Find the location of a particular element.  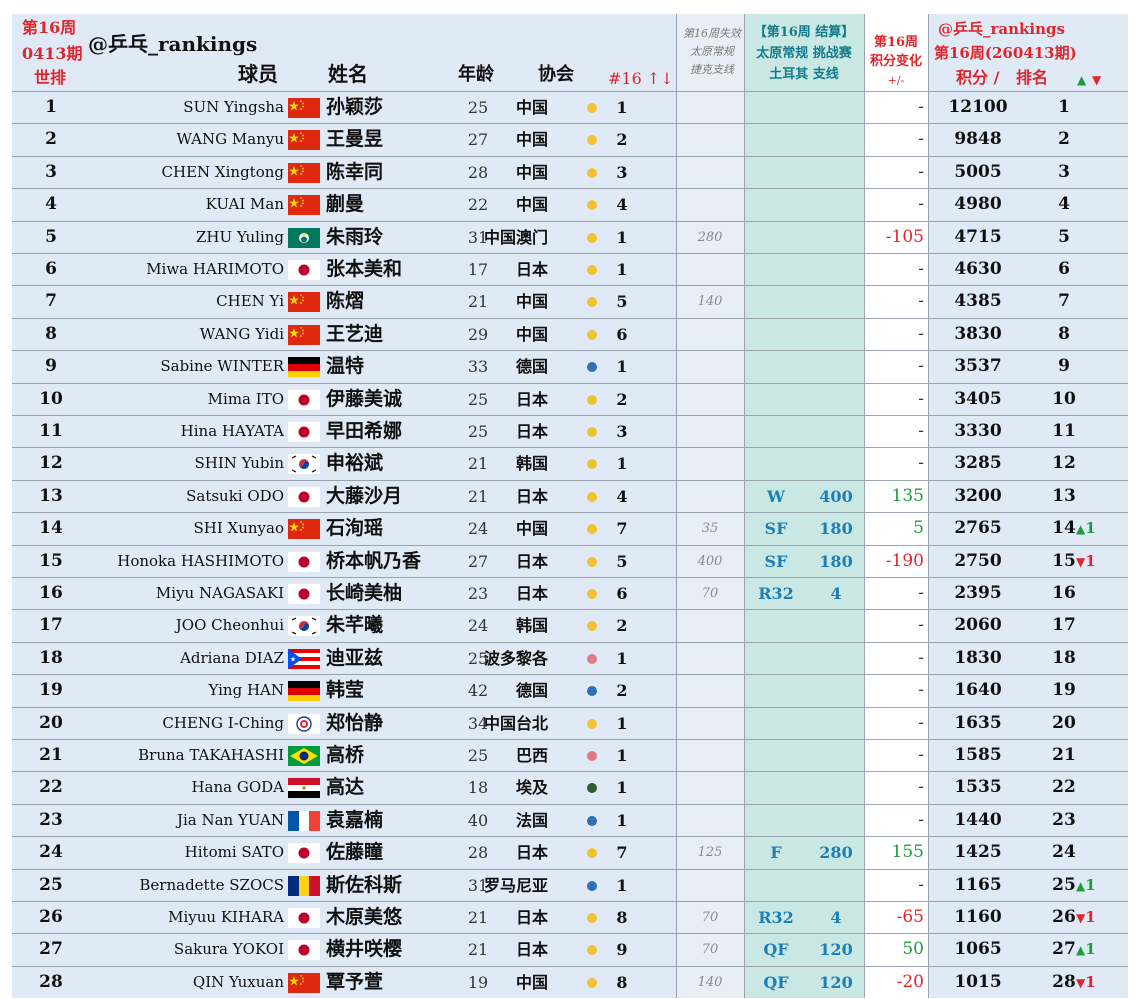

world-rank: 11 is located at coordinates (51, 431).